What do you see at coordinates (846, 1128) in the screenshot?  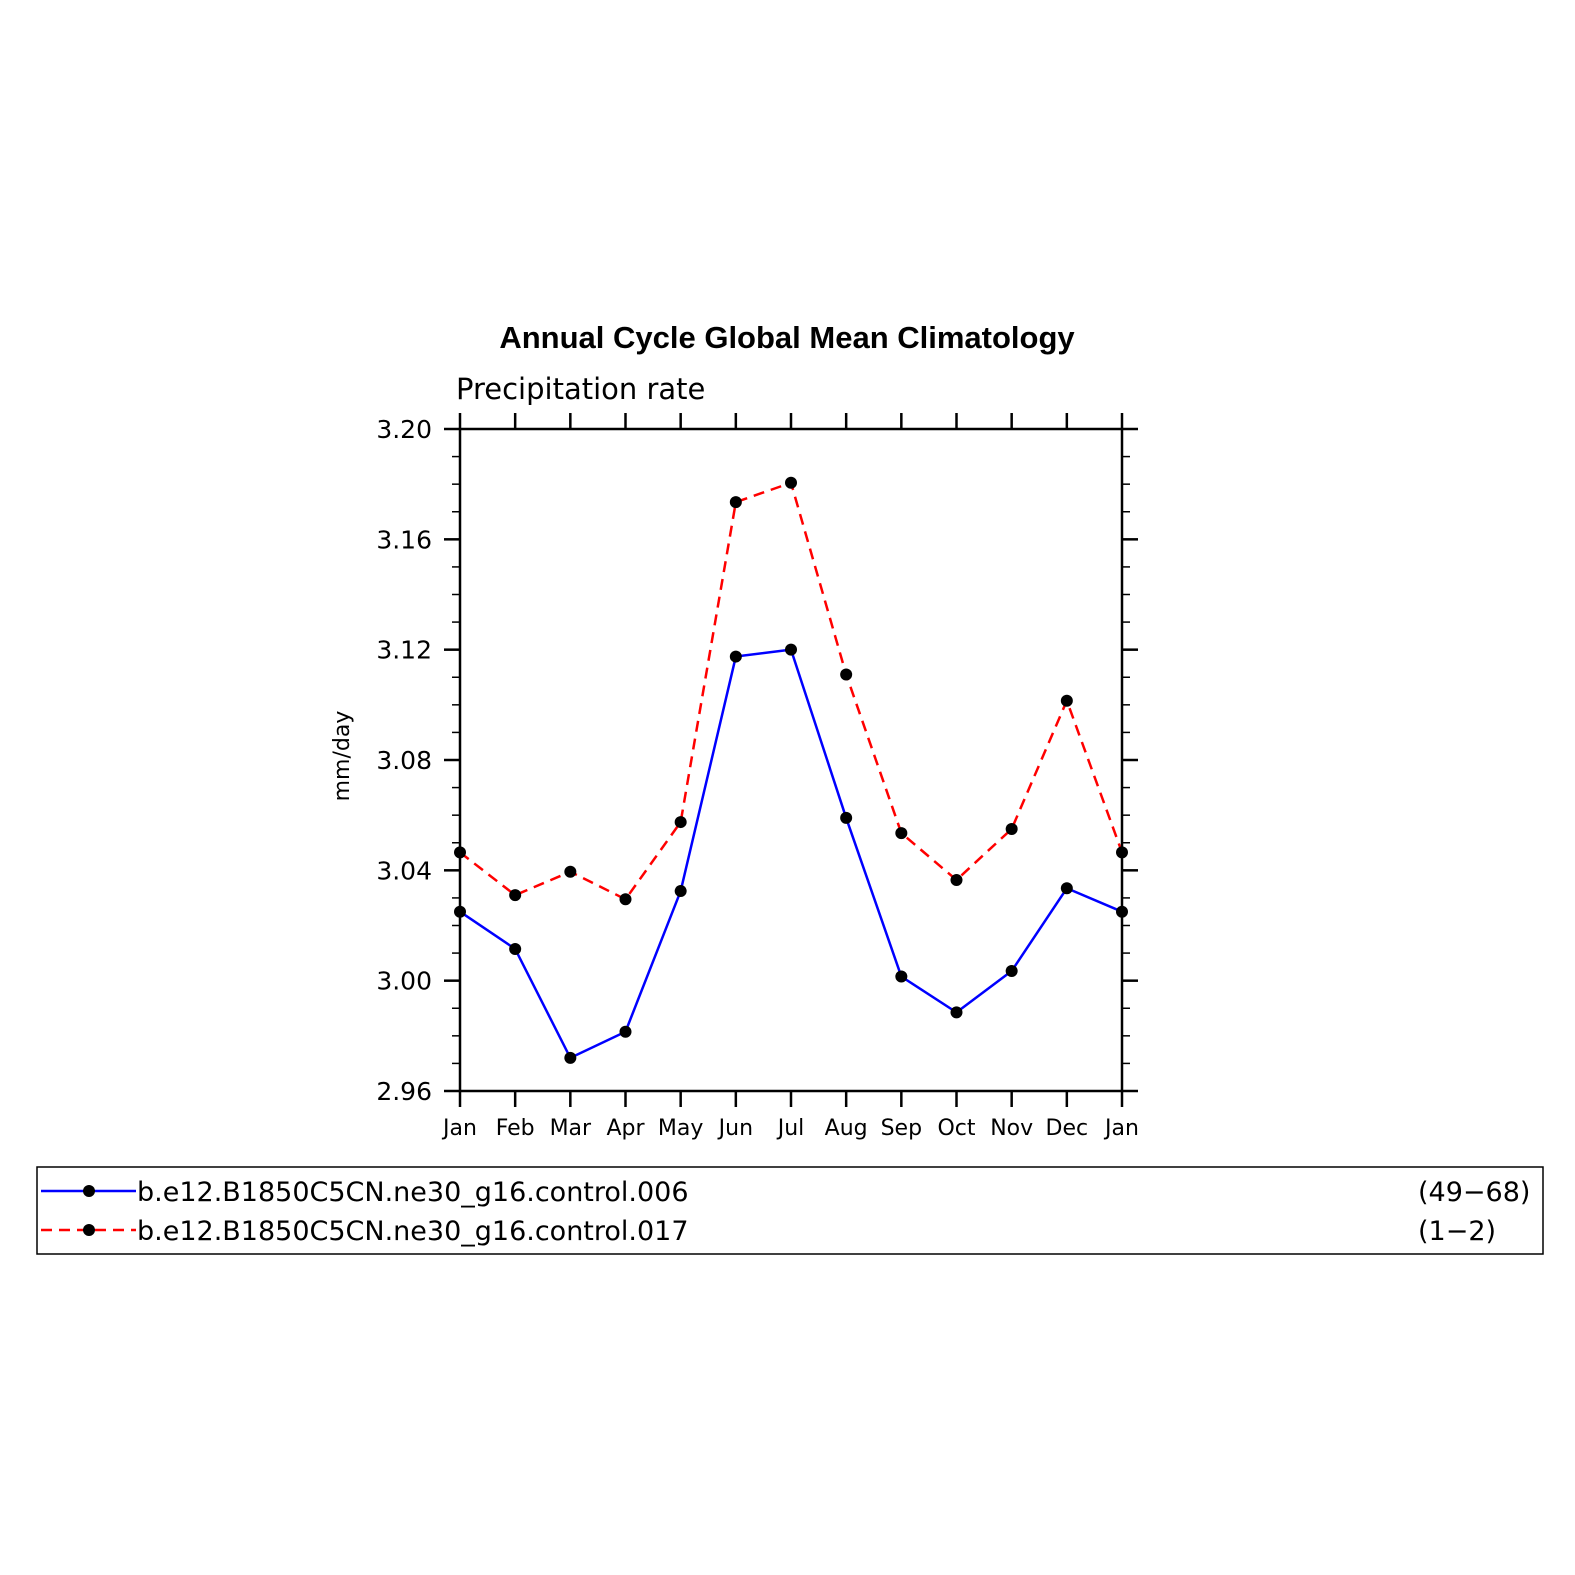 I see `x-tick-label: Aug` at bounding box center [846, 1128].